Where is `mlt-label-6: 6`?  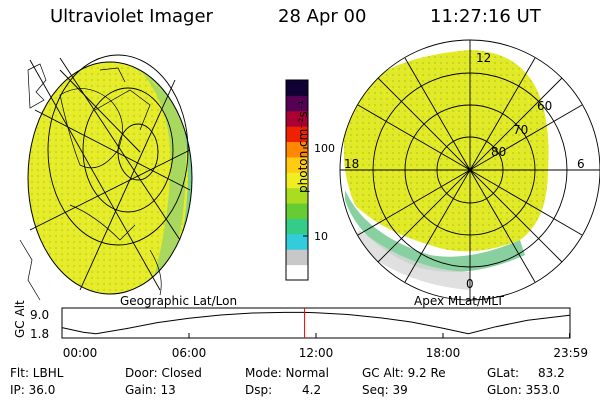
mlt-label-6: 6 is located at coordinates (581, 164).